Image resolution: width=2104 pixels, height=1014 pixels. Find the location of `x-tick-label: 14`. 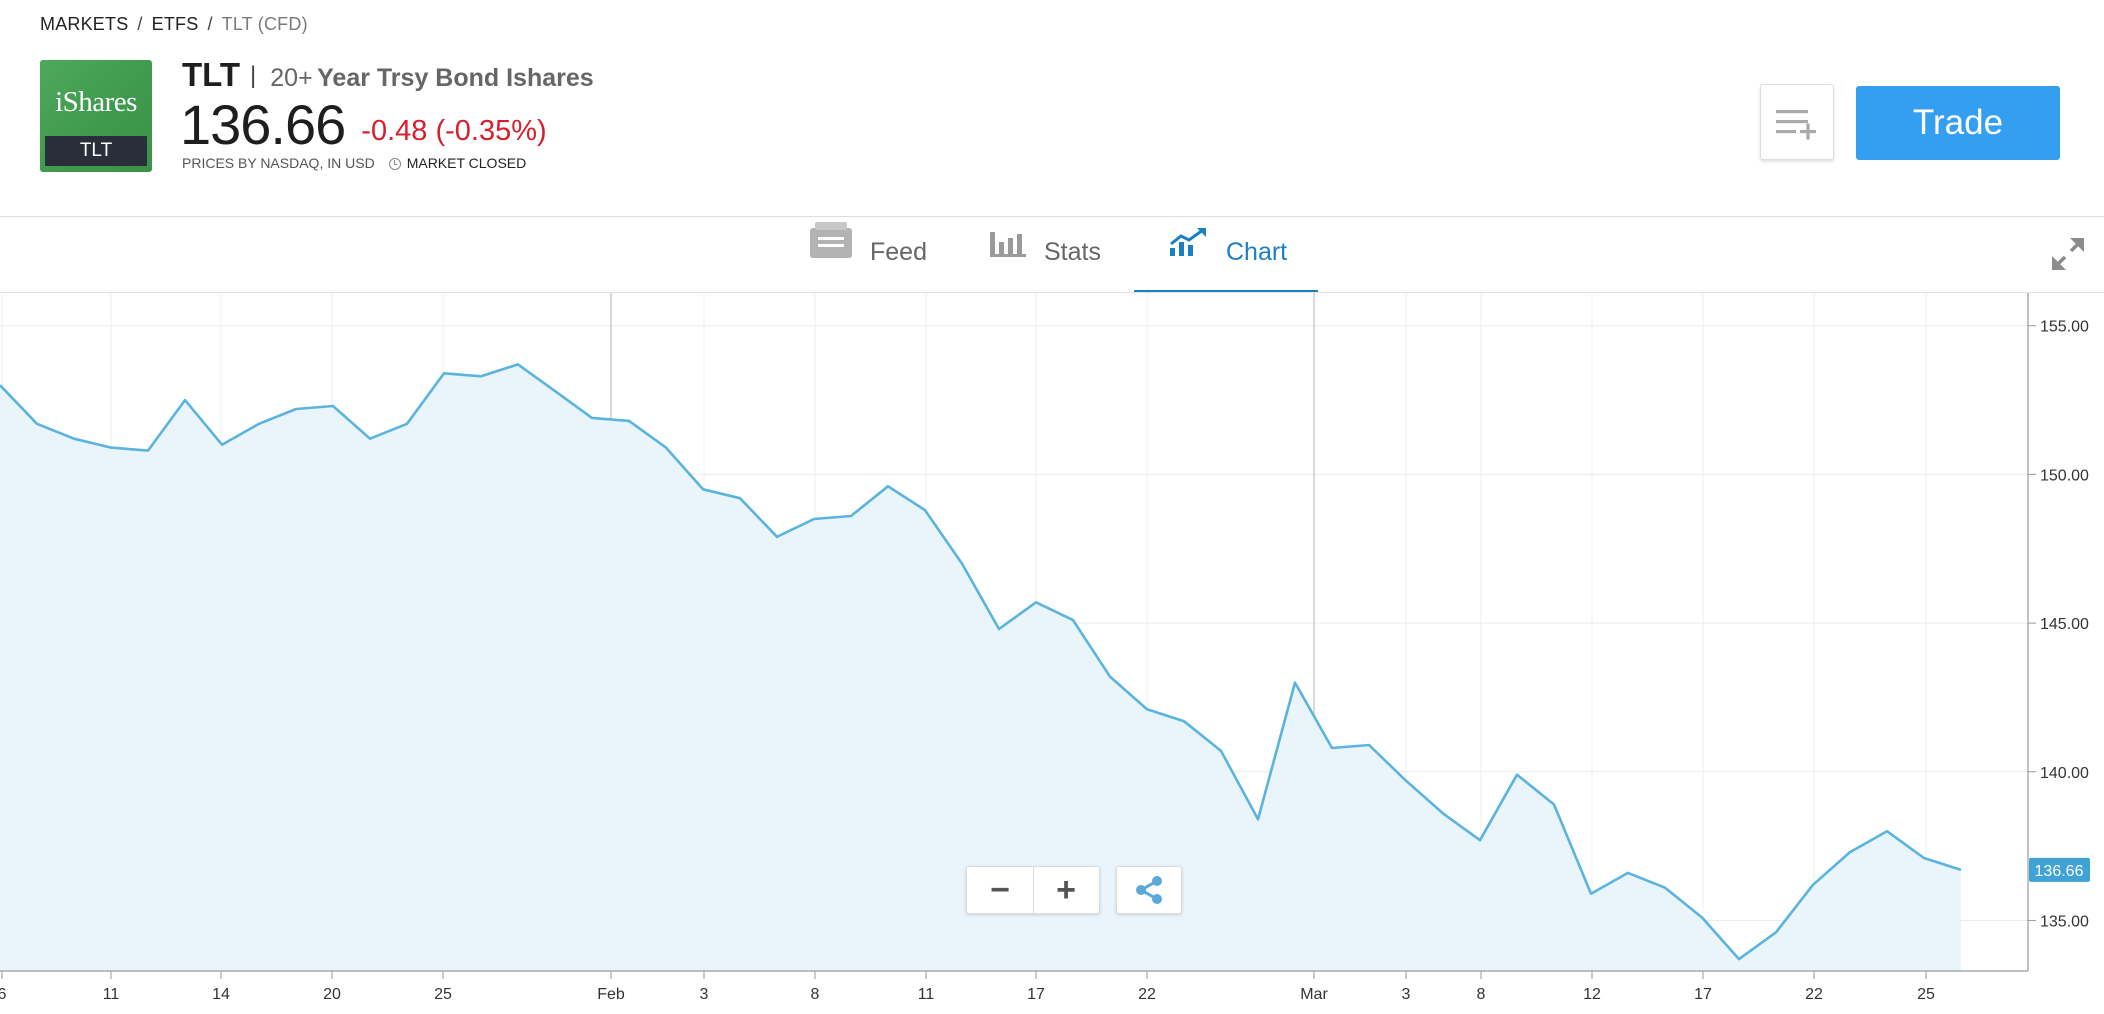

x-tick-label: 14 is located at coordinates (221, 994).